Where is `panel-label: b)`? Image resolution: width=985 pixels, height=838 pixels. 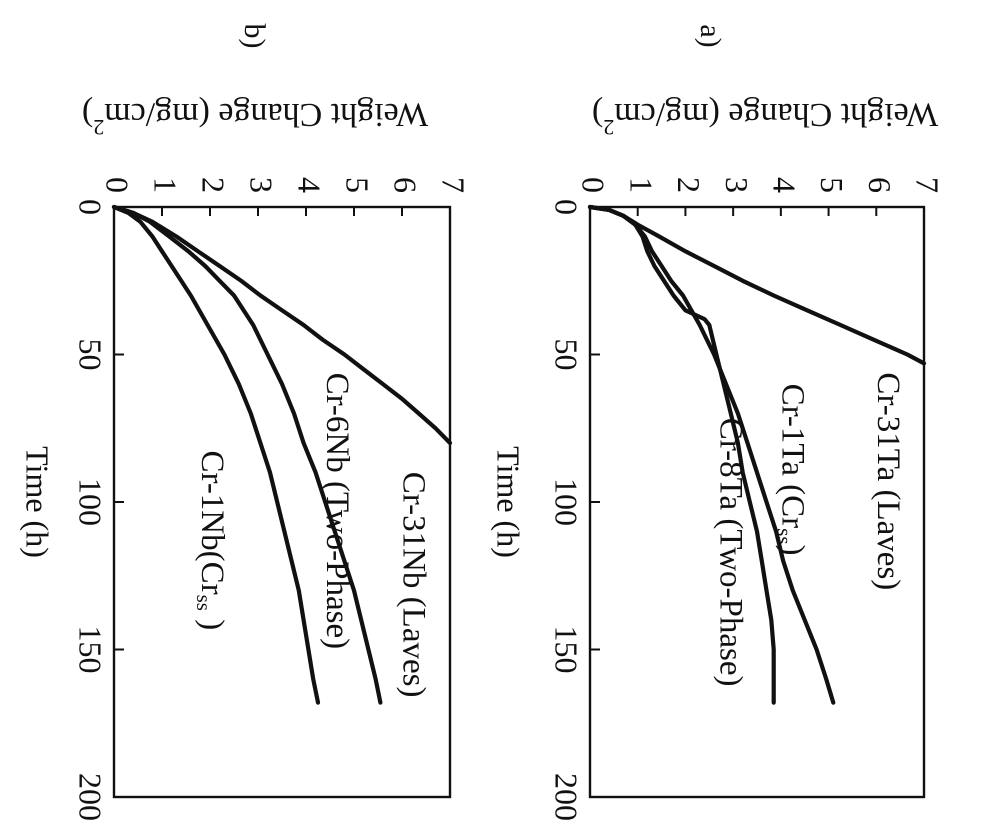
panel-label: b) is located at coordinates (254, 36).